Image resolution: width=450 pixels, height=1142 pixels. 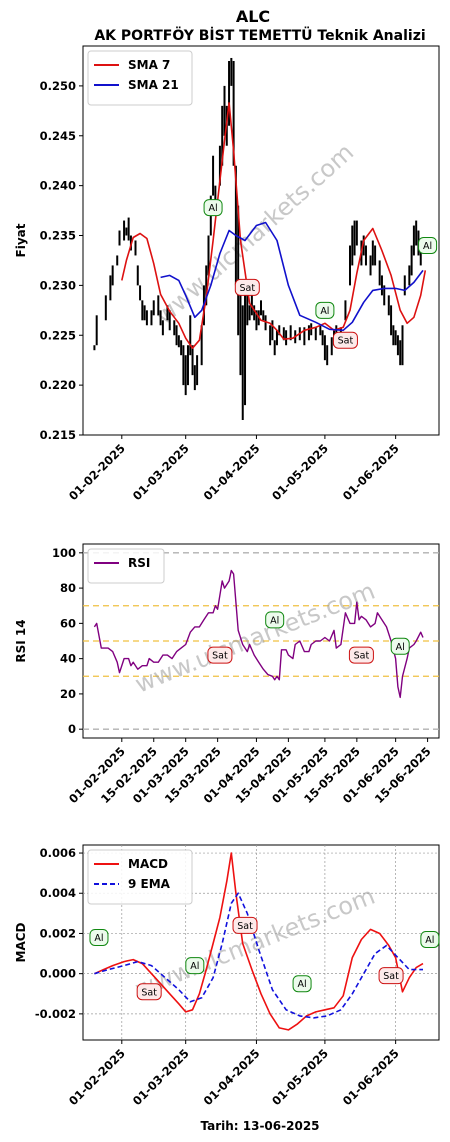 I want to click on chart-title: ALC, so click(x=253, y=16).